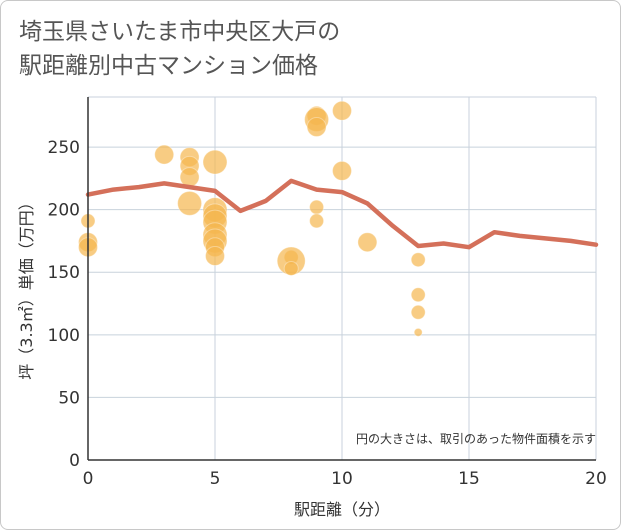 Image resolution: width=621 pixels, height=530 pixels. What do you see at coordinates (342, 479) in the screenshot?
I see `x-tick-label: 10` at bounding box center [342, 479].